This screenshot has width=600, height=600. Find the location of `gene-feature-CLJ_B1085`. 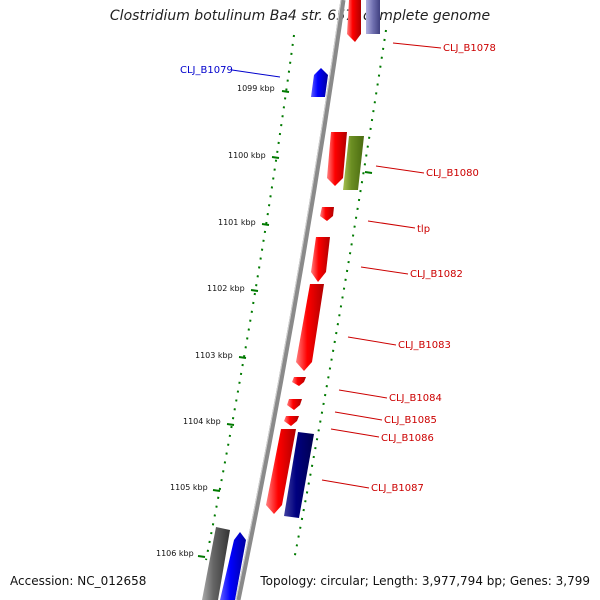

gene-feature-CLJ_B1085 is located at coordinates (294, 404).